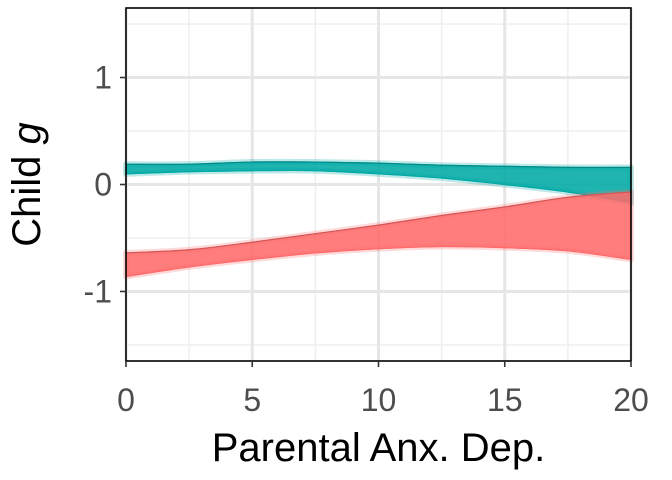  Describe the element at coordinates (505, 400) in the screenshot. I see `x-tick-label: 15` at that location.